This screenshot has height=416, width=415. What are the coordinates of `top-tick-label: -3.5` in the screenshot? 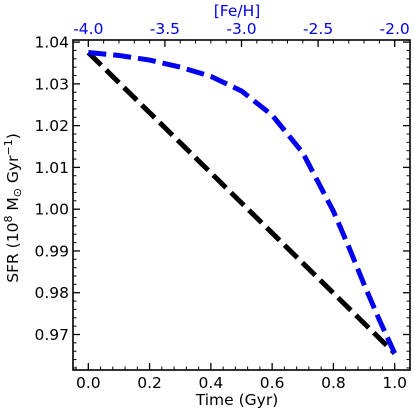 It's located at (165, 29).